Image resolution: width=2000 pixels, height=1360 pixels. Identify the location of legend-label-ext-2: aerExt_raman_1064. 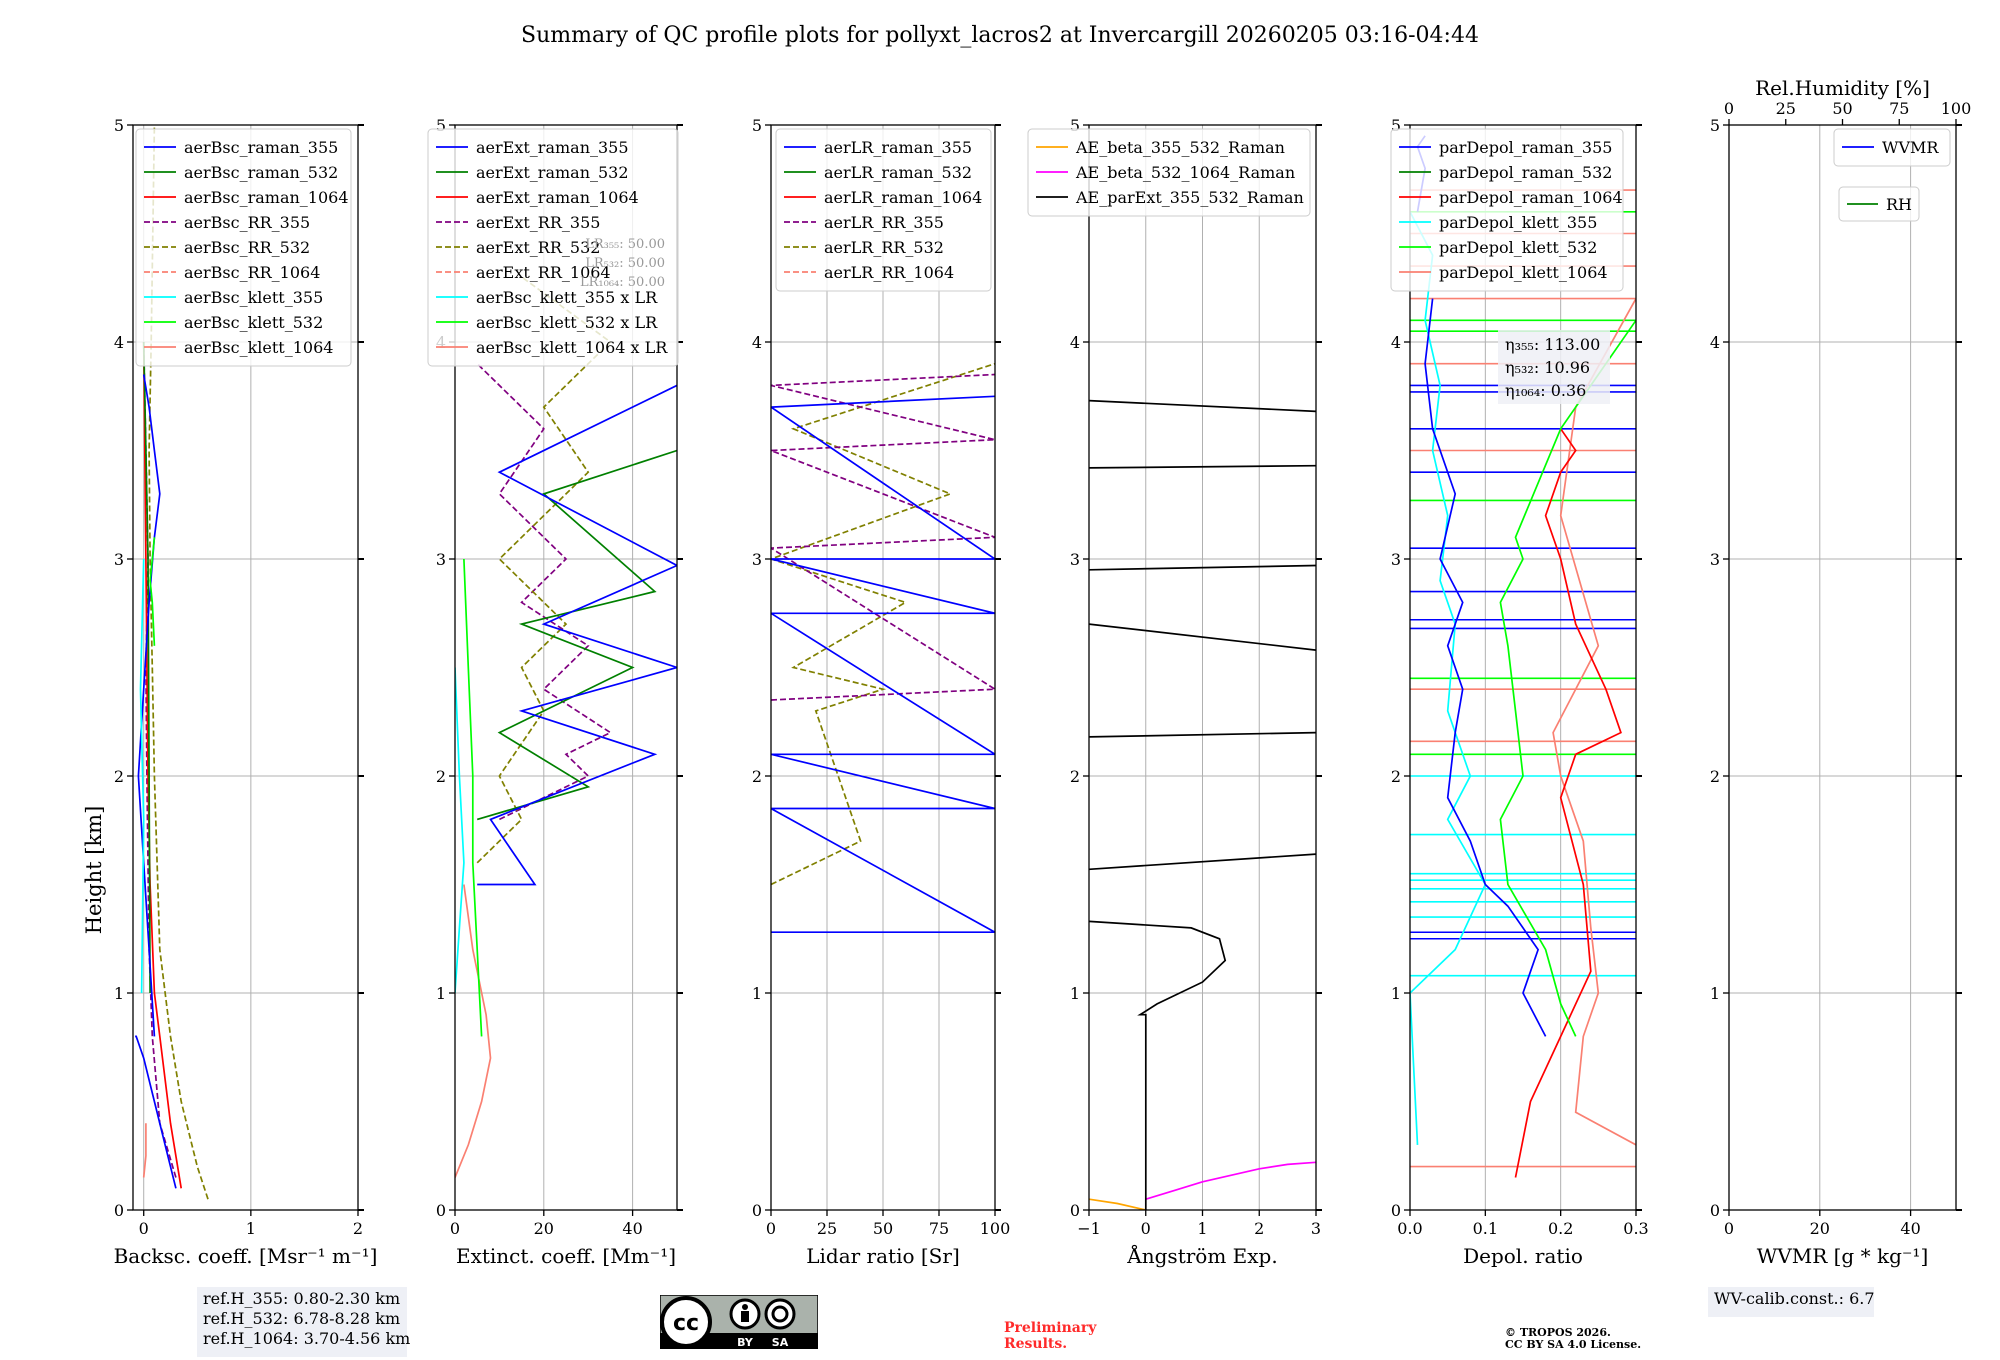
(557, 197).